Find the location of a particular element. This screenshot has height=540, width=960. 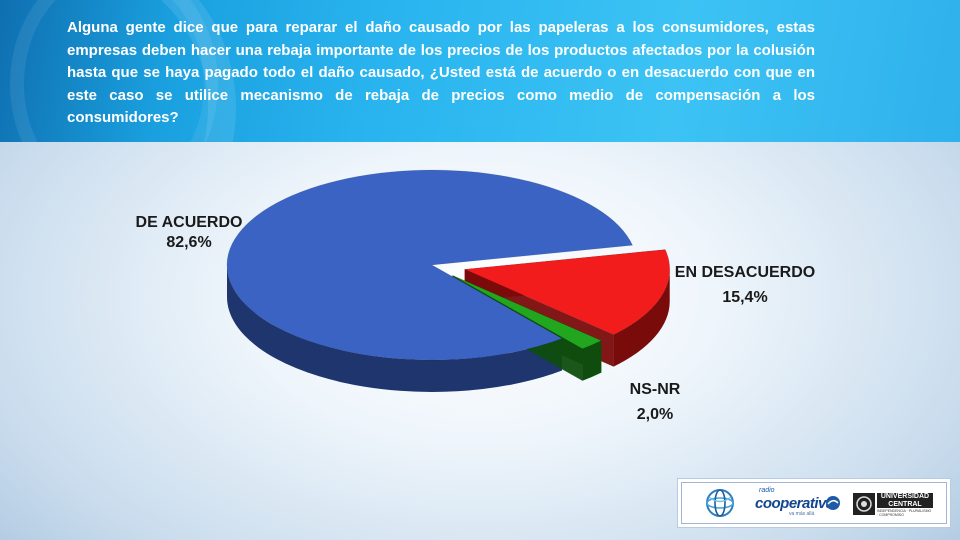

cooperativa-logo: radio cooperativa va más allá is located at coordinates (797, 503).